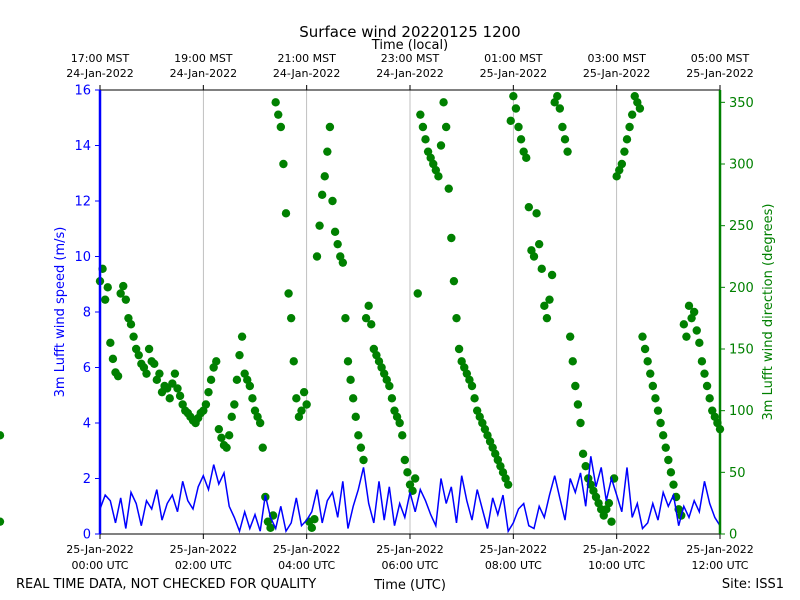  Describe the element at coordinates (741, 103) in the screenshot. I see `right-tick-label: 350` at that location.